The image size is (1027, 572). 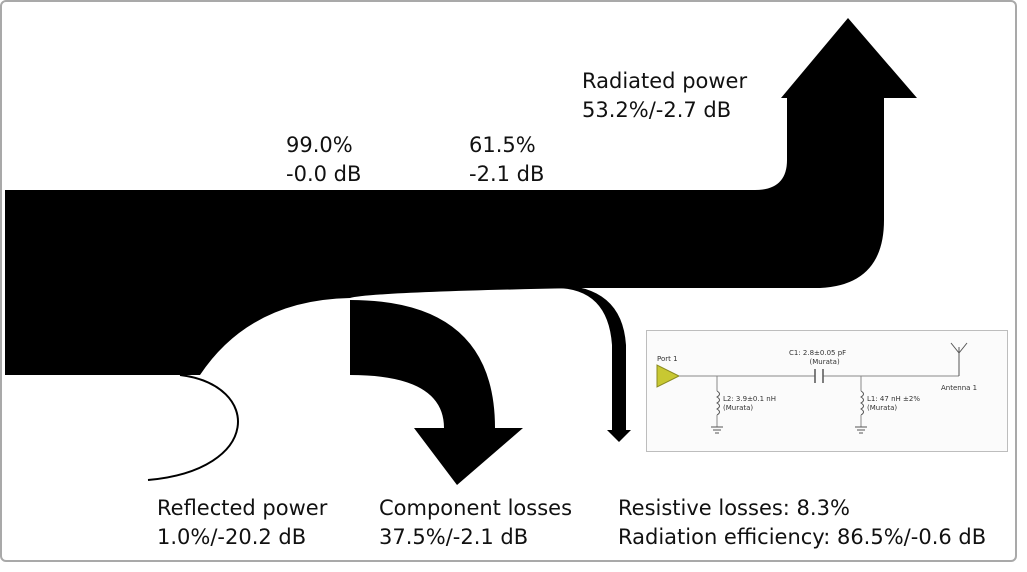 What do you see at coordinates (717, 405) in the screenshot?
I see `inductor-l2-icon` at bounding box center [717, 405].